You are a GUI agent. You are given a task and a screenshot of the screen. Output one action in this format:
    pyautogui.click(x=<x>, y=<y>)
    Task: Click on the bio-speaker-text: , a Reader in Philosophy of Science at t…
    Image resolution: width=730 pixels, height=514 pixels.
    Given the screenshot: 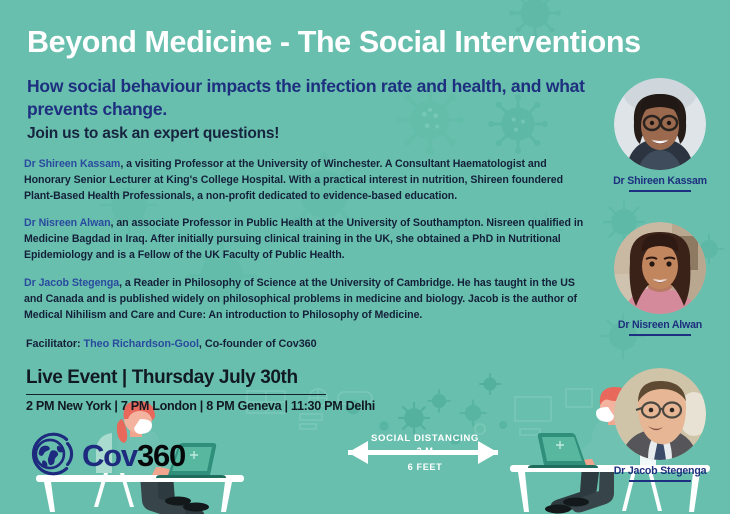 What is the action you would take?
    pyautogui.click(x=301, y=298)
    